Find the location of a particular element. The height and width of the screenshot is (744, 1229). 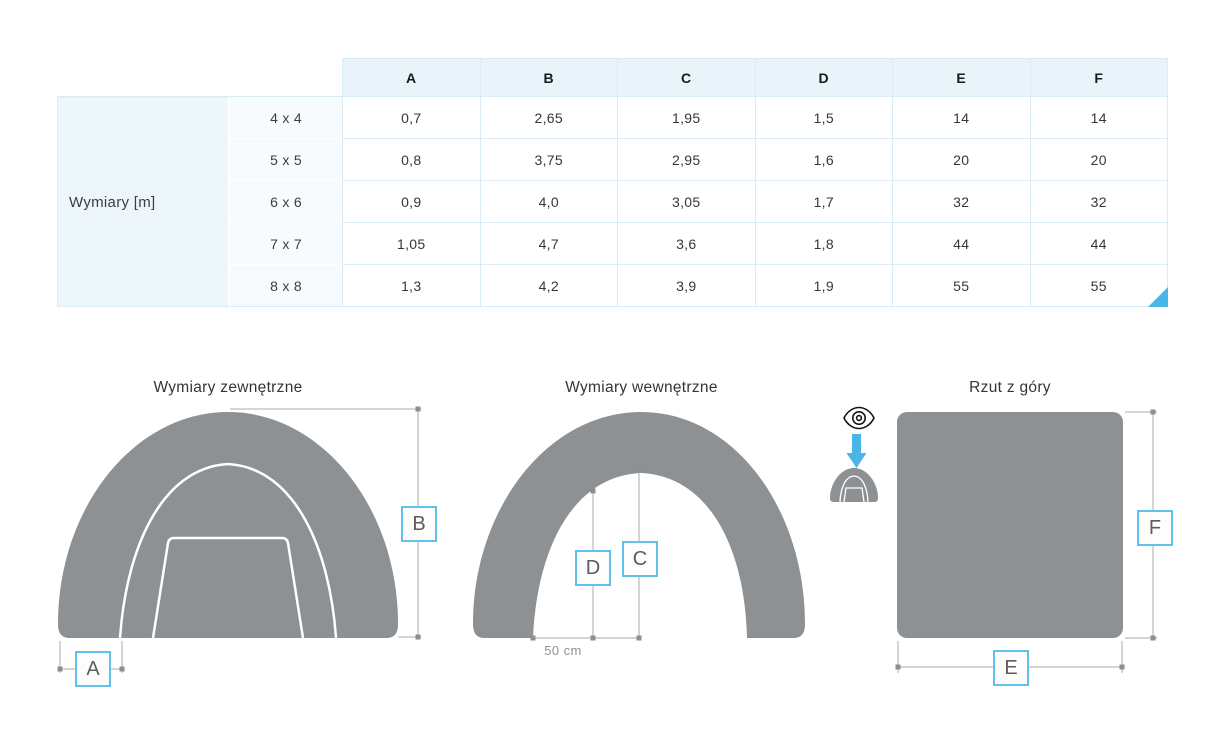

tent-front-mini-icon is located at coordinates (854, 485).